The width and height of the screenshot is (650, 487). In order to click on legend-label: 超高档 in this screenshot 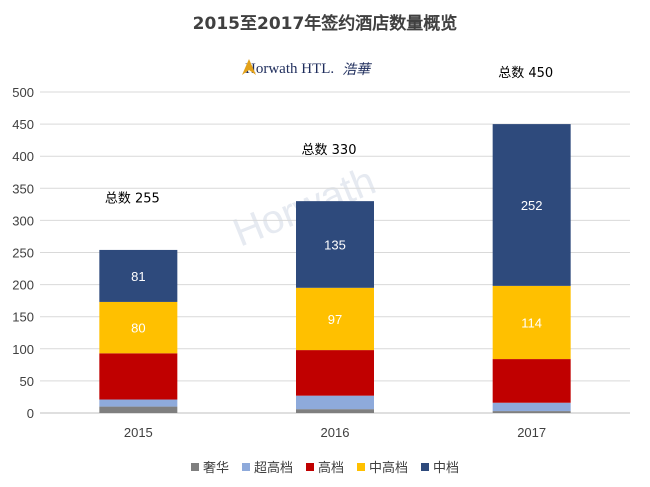, I will do `click(273, 468)`.